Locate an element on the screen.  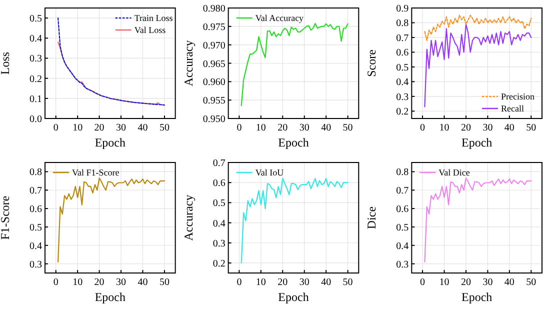
y-tick-label: 0.950 is located at coordinates (214, 119).